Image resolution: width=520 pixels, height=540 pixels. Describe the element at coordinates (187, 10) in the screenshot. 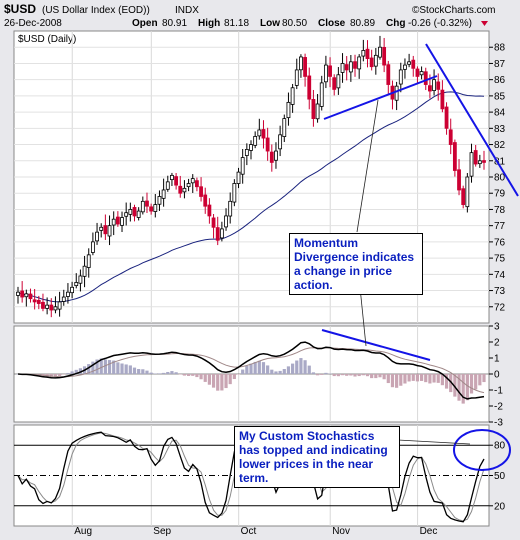

I see `chart-exchange: INDX` at that location.